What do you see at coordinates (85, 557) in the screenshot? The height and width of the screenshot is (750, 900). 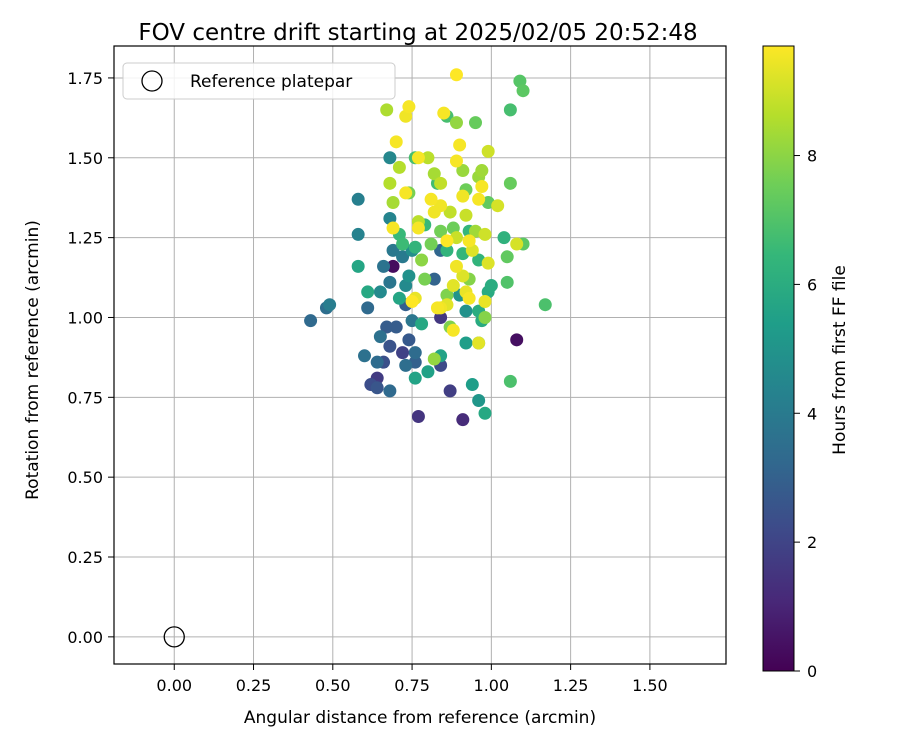 I see `y-tick-label: 0.25` at bounding box center [85, 557].